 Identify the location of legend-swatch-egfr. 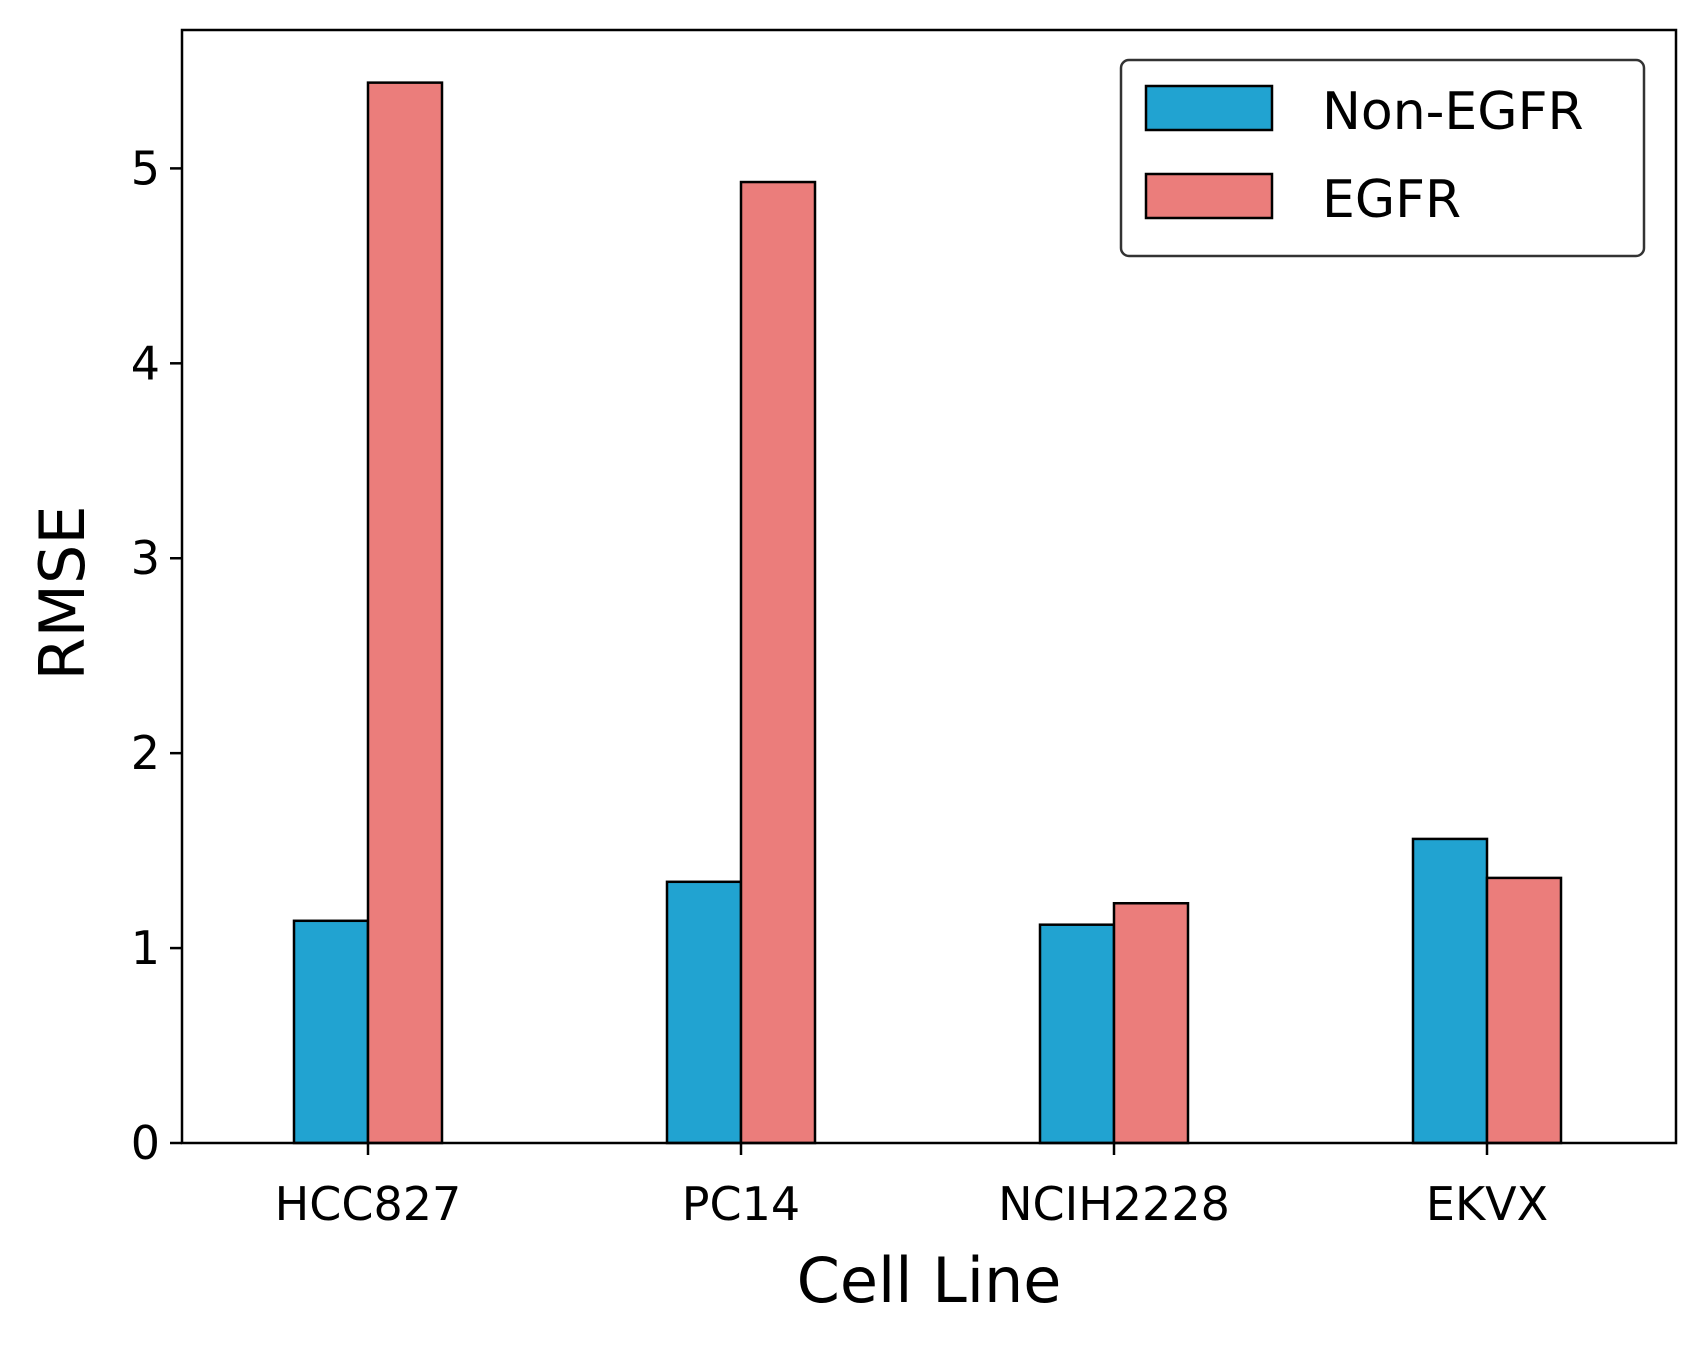
(1209, 196).